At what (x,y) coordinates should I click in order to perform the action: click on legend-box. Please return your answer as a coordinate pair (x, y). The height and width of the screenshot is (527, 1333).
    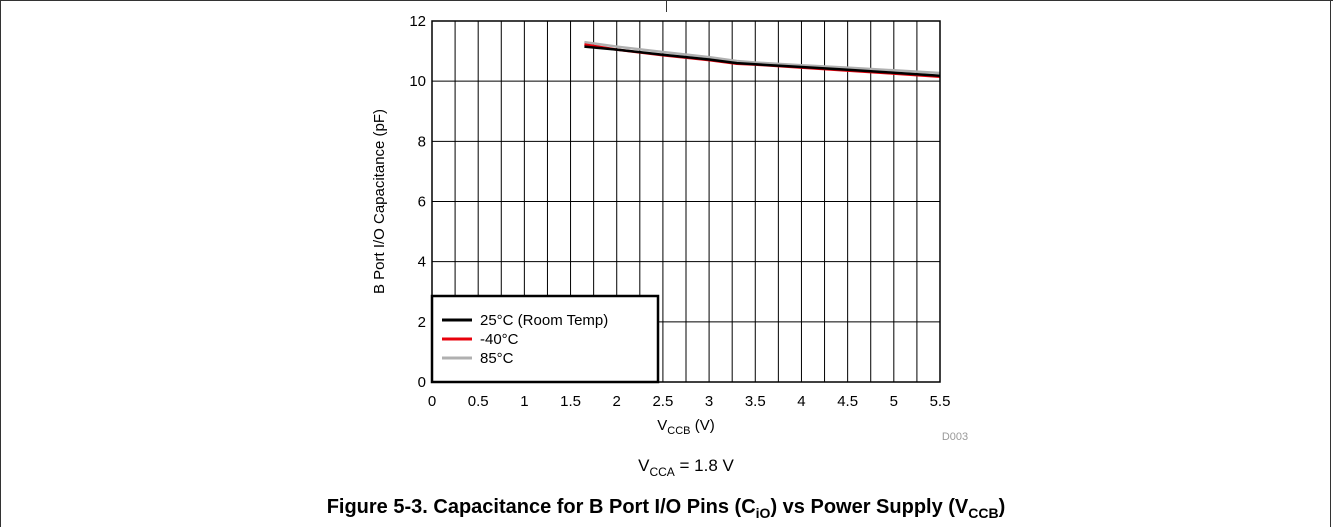
    Looking at the image, I should click on (545, 339).